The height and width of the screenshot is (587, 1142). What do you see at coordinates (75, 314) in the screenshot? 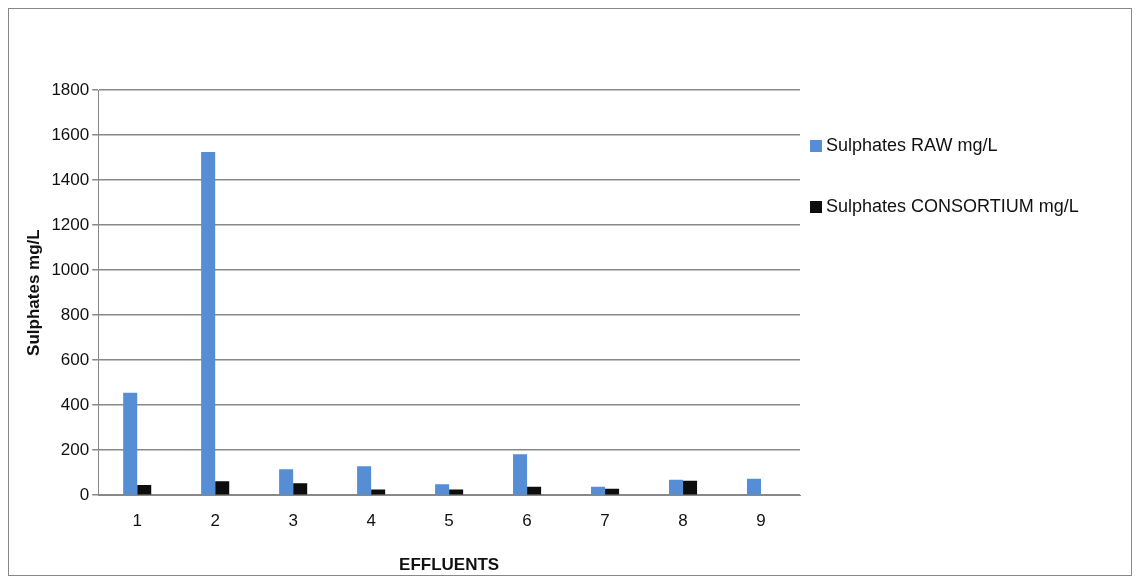
I see `y-tick-label: 800` at bounding box center [75, 314].